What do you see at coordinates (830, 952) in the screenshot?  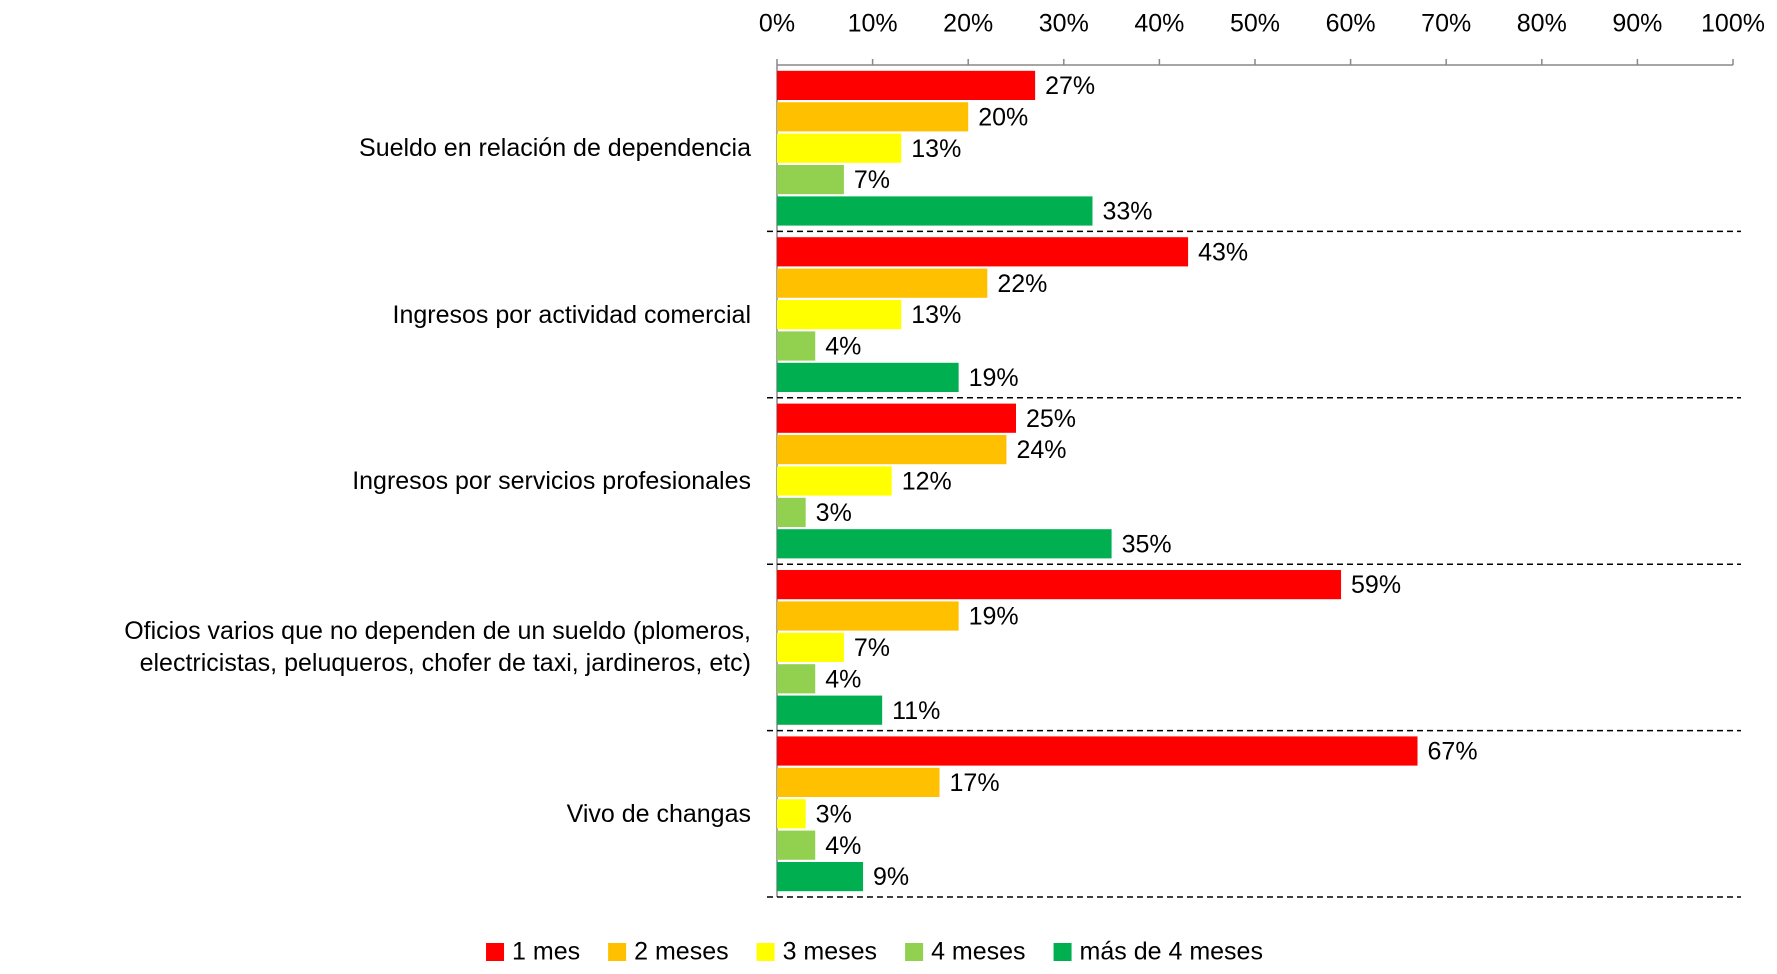 I see `legend-label: 3 meses` at bounding box center [830, 952].